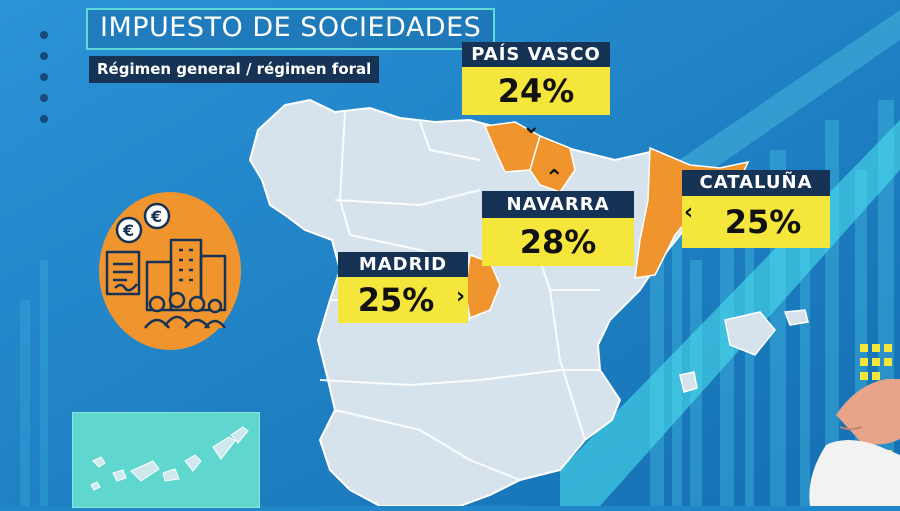 This screenshot has height=511, width=900. Describe the element at coordinates (756, 183) in the screenshot. I see `region-name: CATALUÑA` at that location.